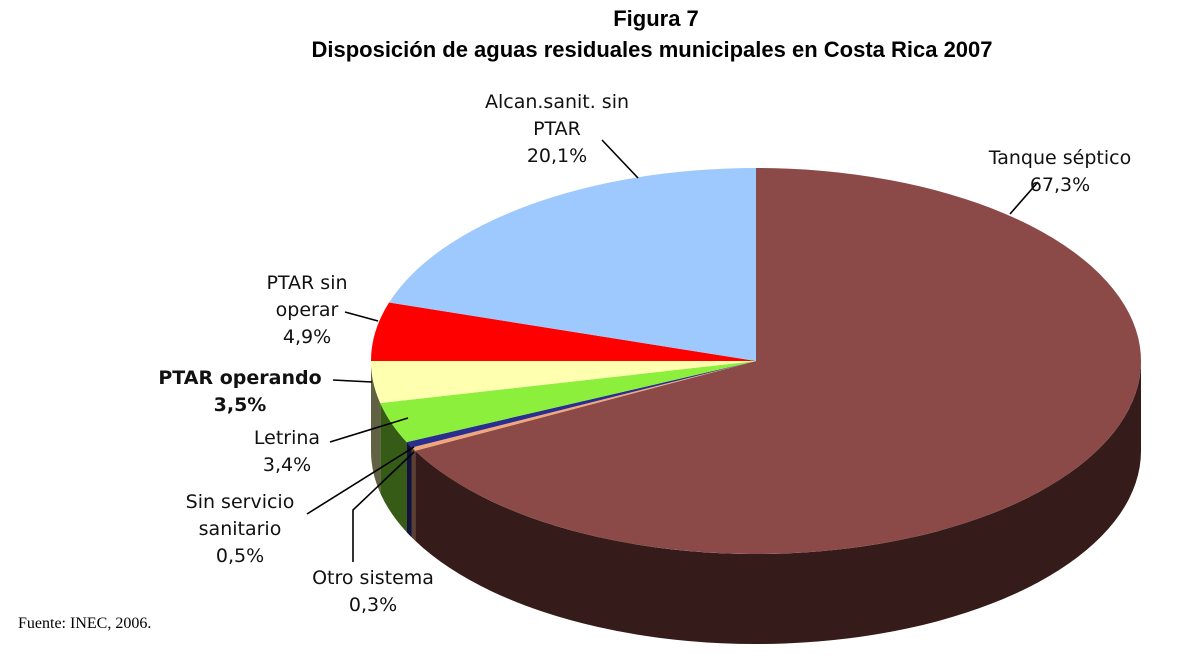 This screenshot has width=1185, height=657. What do you see at coordinates (352, 381) in the screenshot?
I see `leader-ptar-operando` at bounding box center [352, 381].